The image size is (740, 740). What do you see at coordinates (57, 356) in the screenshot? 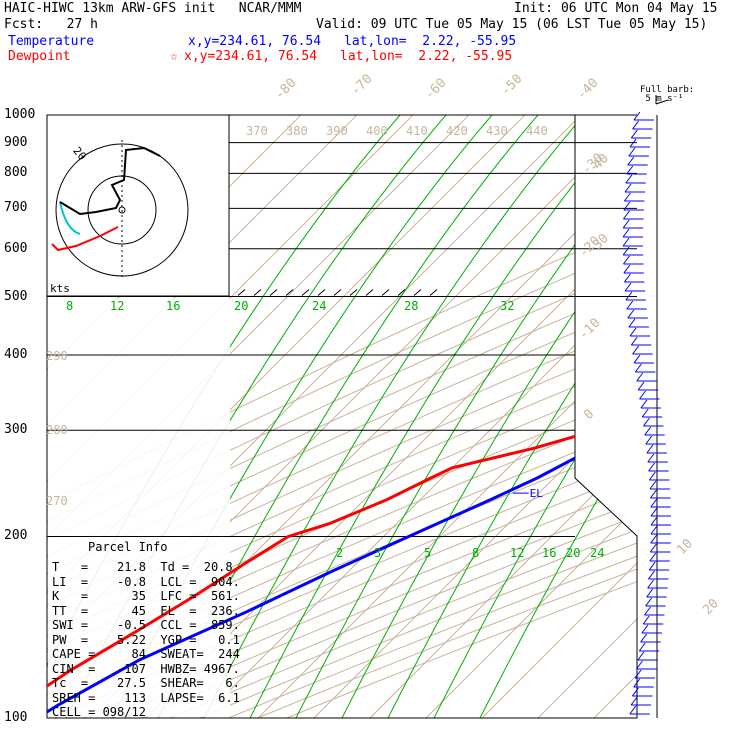
I see `adiabat-label: 290` at bounding box center [57, 356].